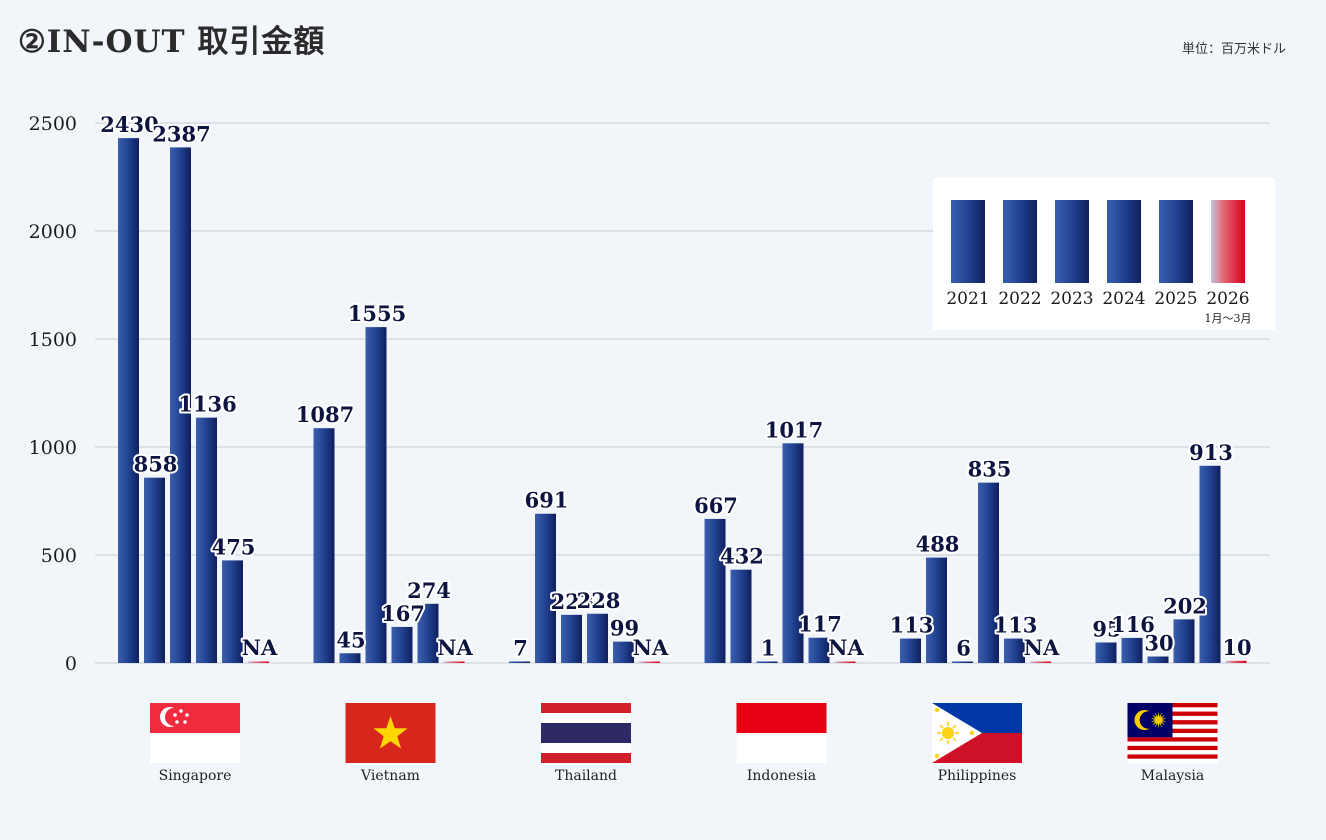 Image resolution: width=1326 pixels, height=840 pixels. What do you see at coordinates (53, 340) in the screenshot?
I see `y-tick-label: 1500` at bounding box center [53, 340].